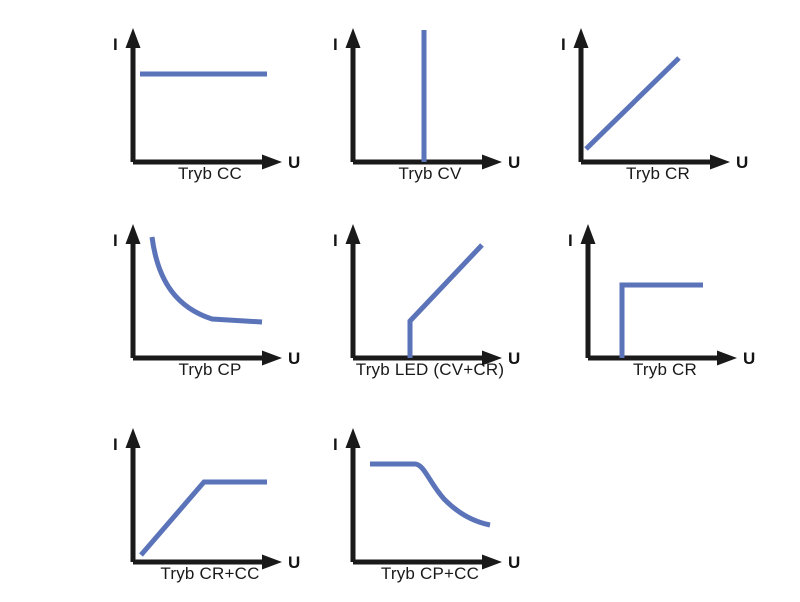 The height and width of the screenshot is (602, 800). What do you see at coordinates (632, 103) in the screenshot?
I see `curve-cr` at bounding box center [632, 103].